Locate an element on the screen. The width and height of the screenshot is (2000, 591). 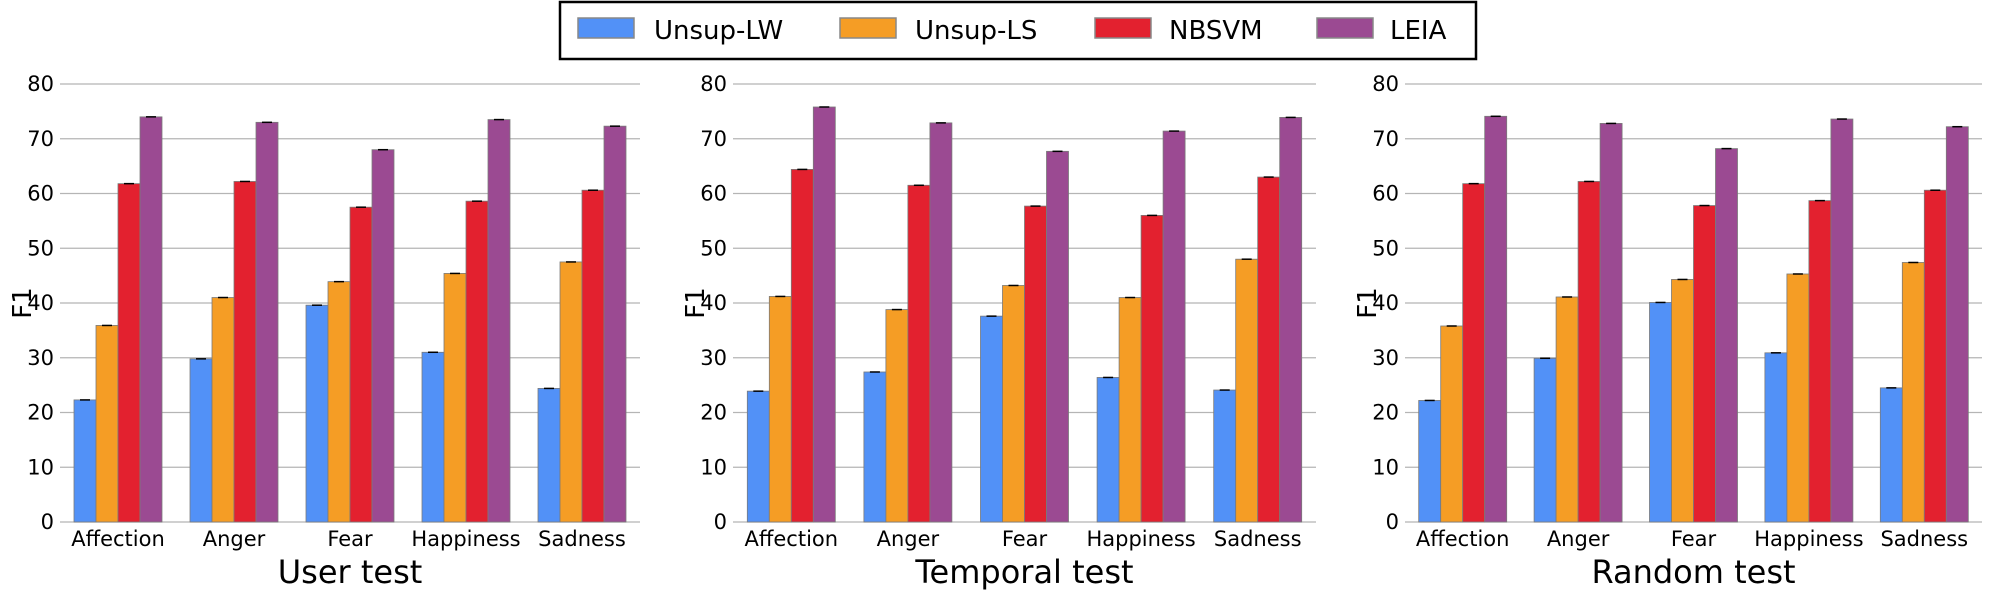
legend-swatch-unsup-ls is located at coordinates (868, 28).